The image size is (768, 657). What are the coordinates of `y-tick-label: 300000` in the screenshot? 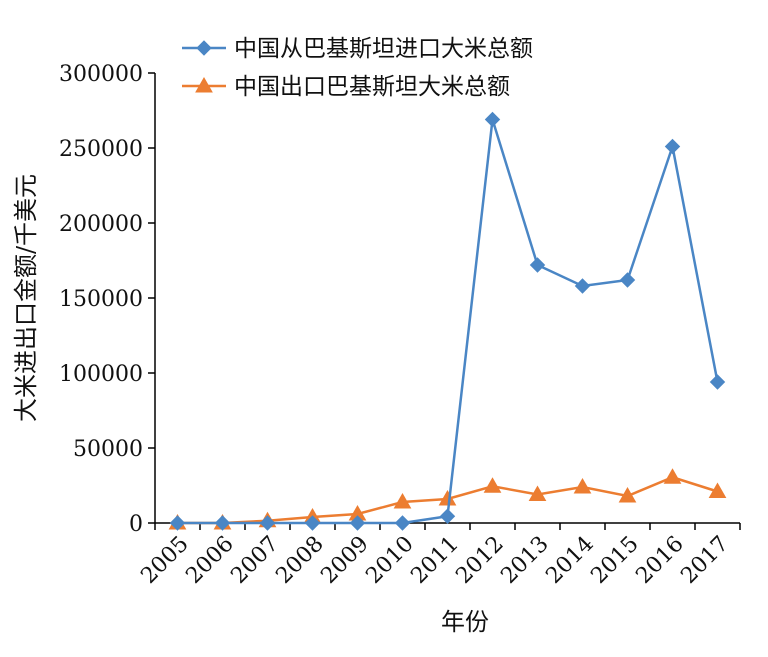 It's located at (101, 74).